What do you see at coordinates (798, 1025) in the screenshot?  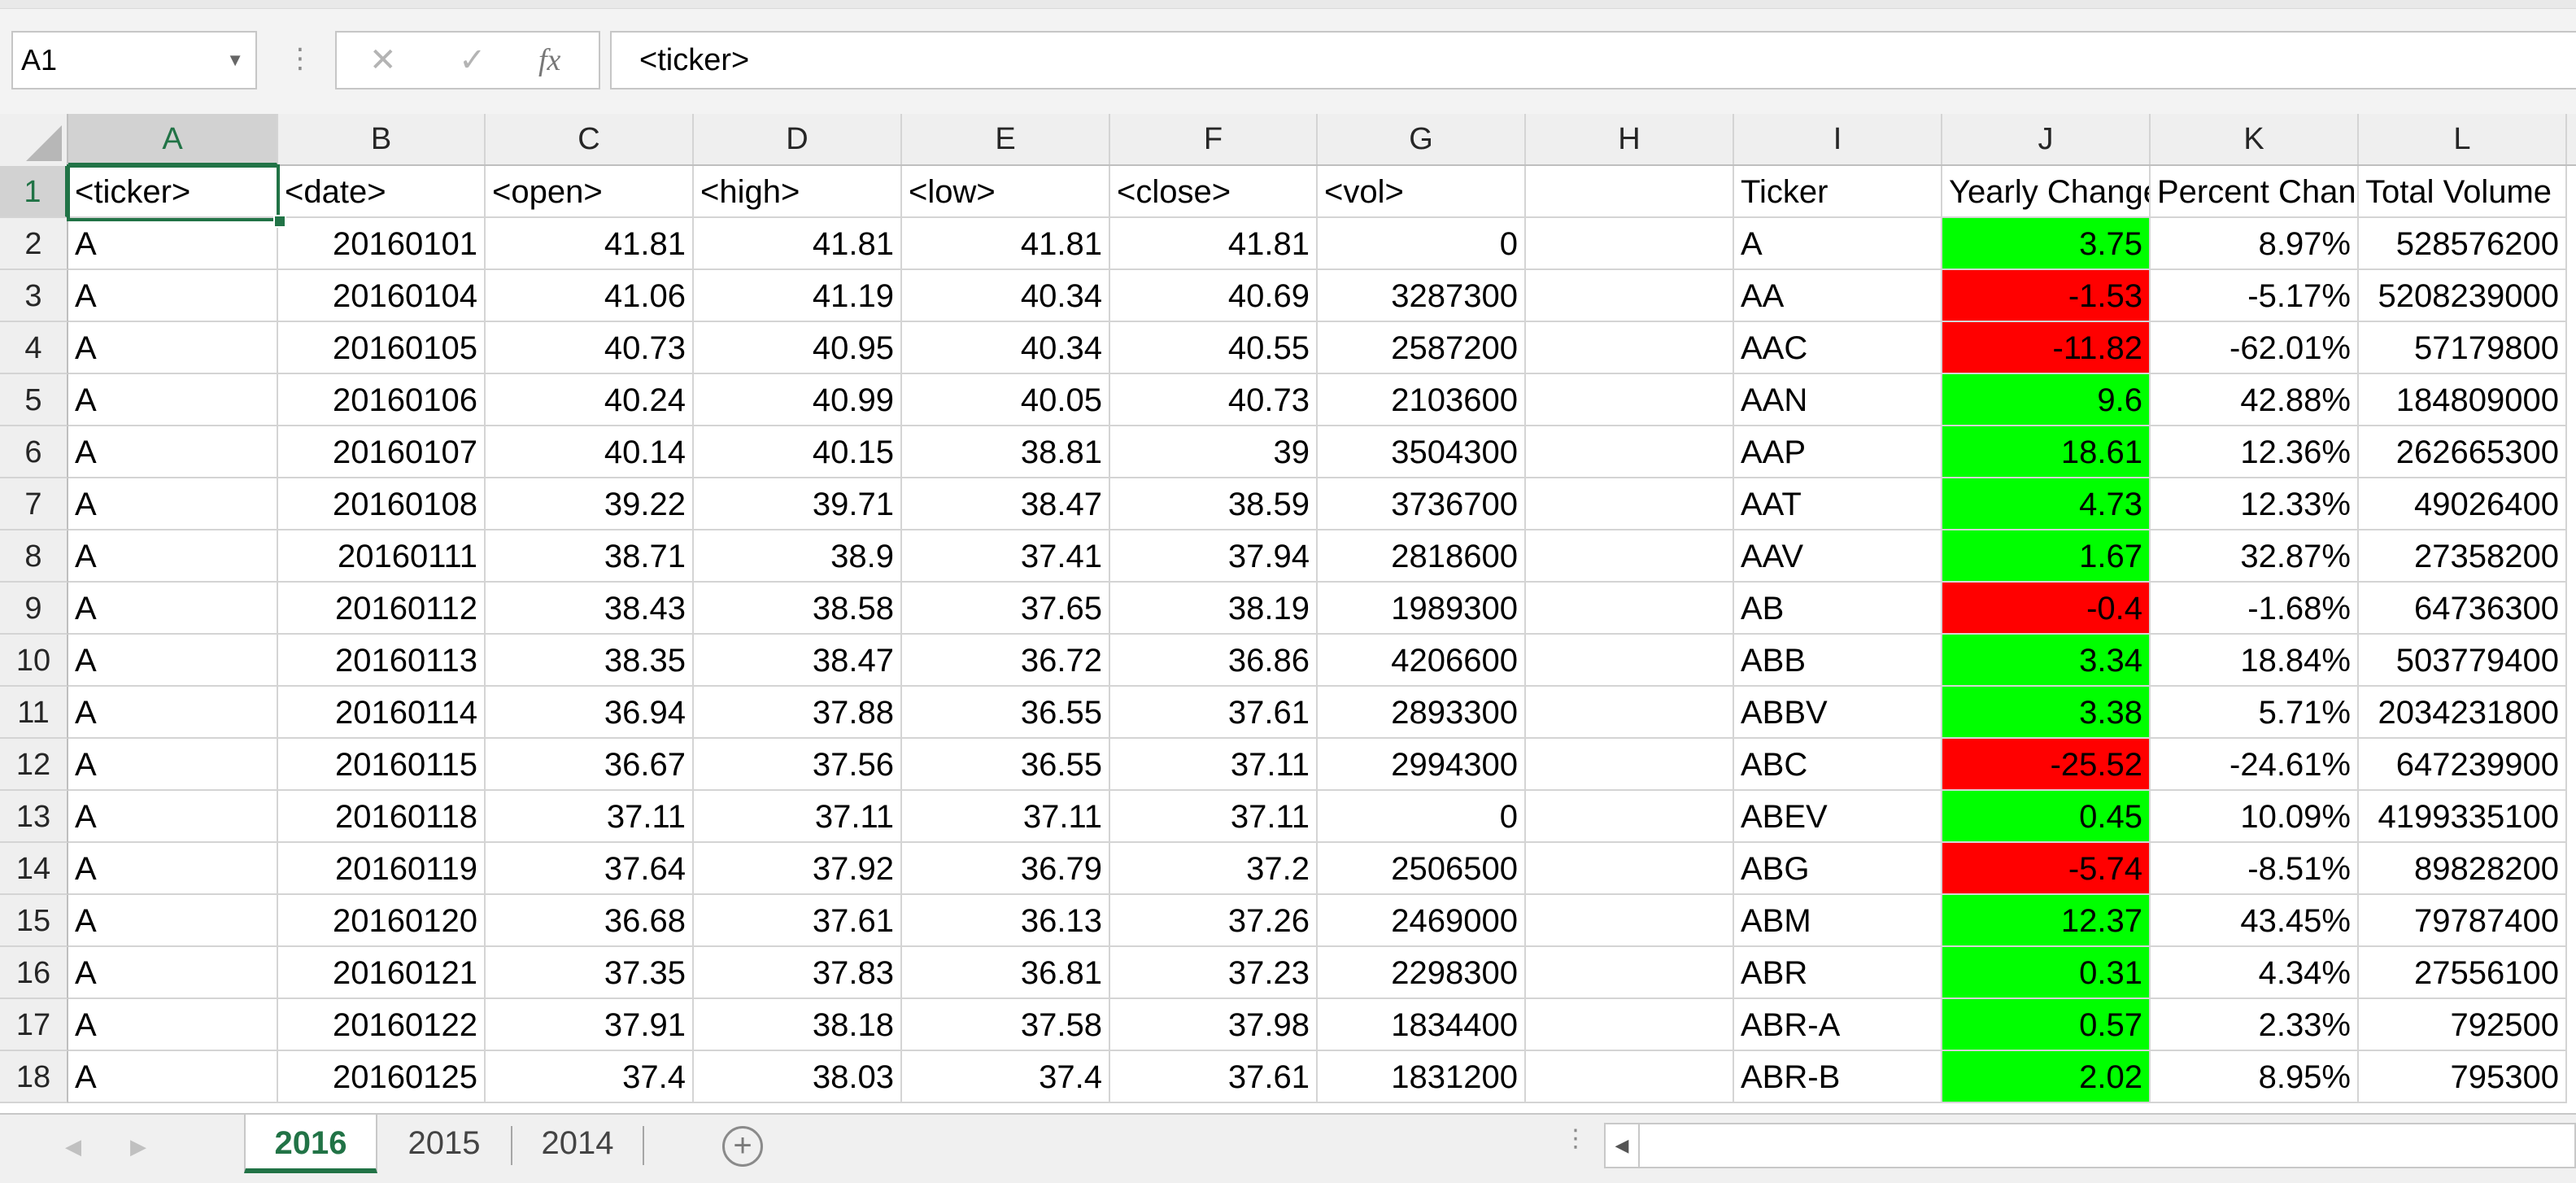 I see `cell-d17: 38.18` at bounding box center [798, 1025].